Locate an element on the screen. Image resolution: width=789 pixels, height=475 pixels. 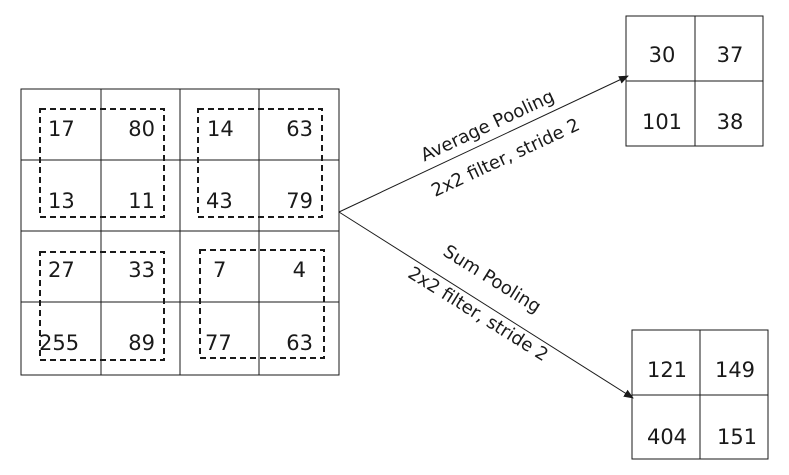
filter-window-bottom-right is located at coordinates (262, 304).